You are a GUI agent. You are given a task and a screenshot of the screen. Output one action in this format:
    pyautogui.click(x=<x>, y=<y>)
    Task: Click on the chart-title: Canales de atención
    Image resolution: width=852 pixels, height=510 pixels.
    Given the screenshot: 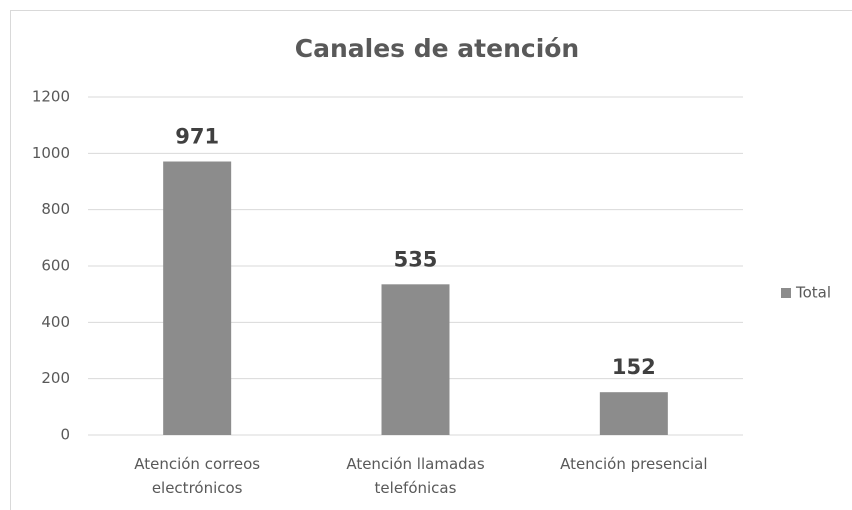 What is the action you would take?
    pyautogui.click(x=437, y=48)
    